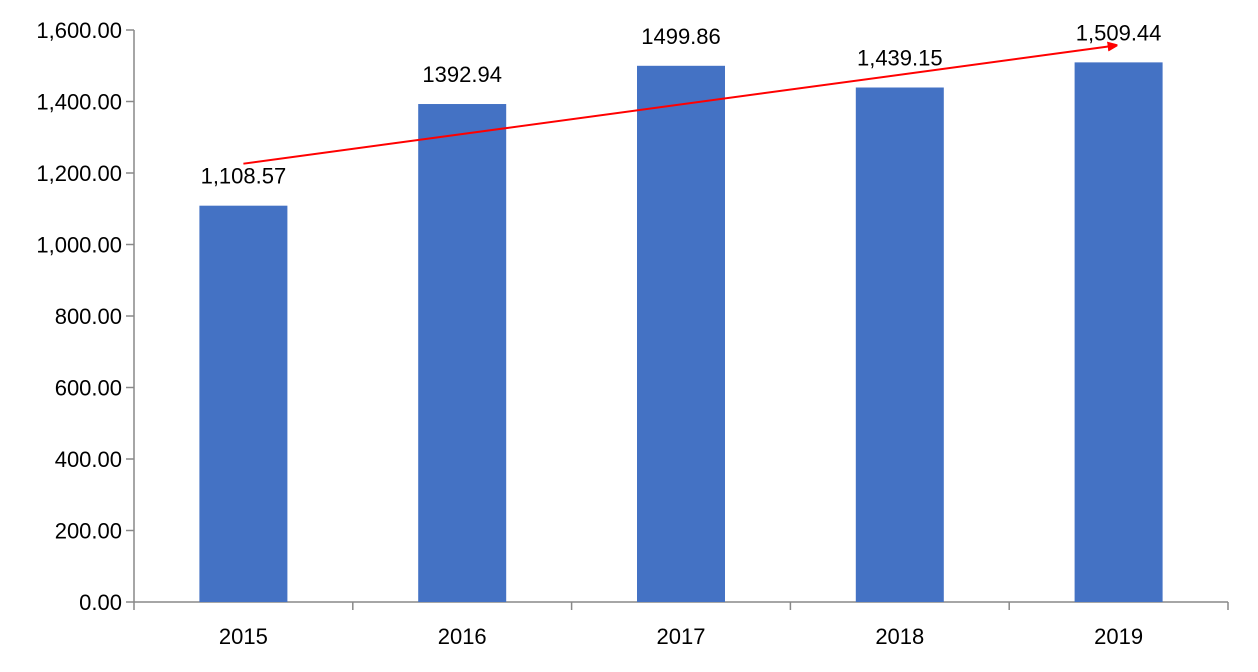 The width and height of the screenshot is (1258, 672). What do you see at coordinates (1118, 636) in the screenshot?
I see `x-tick-label: 2019` at bounding box center [1118, 636].